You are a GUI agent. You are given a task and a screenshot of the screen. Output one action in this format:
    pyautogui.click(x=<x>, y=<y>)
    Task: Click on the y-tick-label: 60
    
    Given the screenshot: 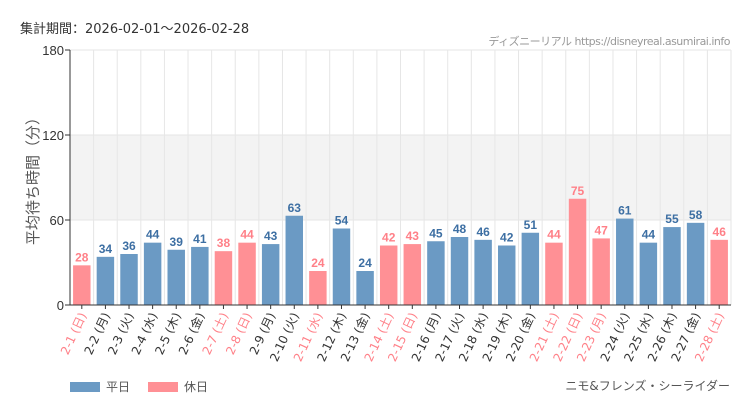 What is the action you would take?
    pyautogui.click(x=57, y=220)
    